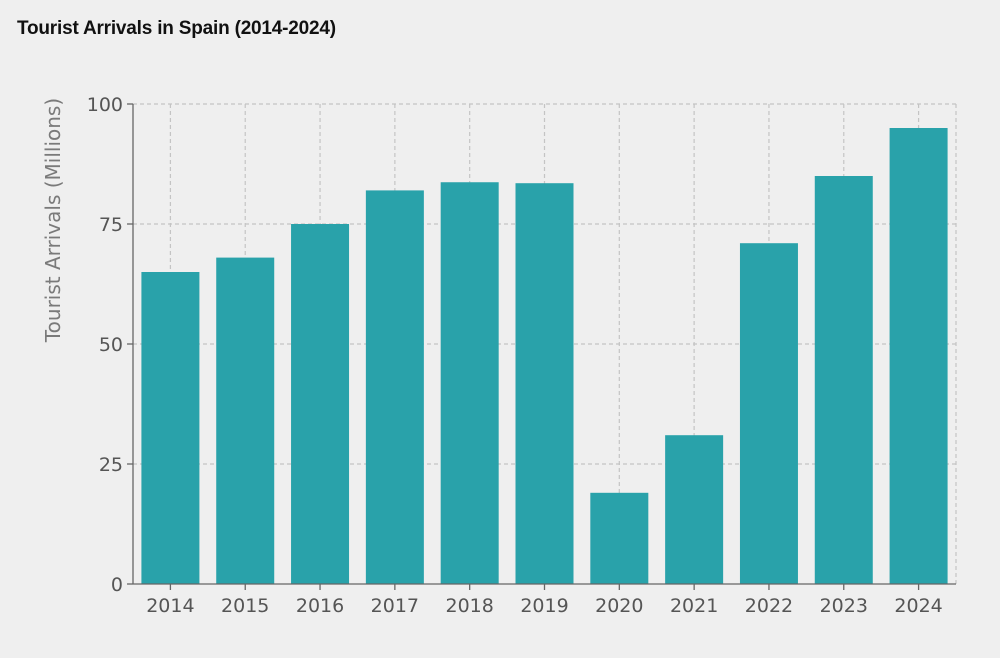  I want to click on bar-2021, so click(694, 509).